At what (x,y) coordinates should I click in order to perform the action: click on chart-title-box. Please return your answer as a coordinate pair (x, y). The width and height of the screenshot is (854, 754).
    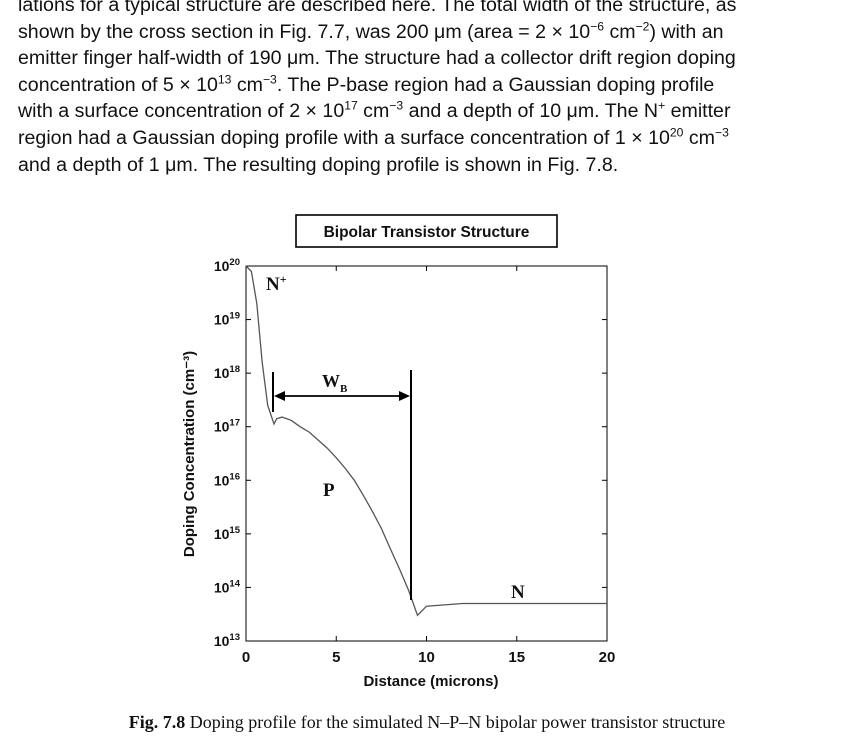
    Looking at the image, I should click on (426, 231).